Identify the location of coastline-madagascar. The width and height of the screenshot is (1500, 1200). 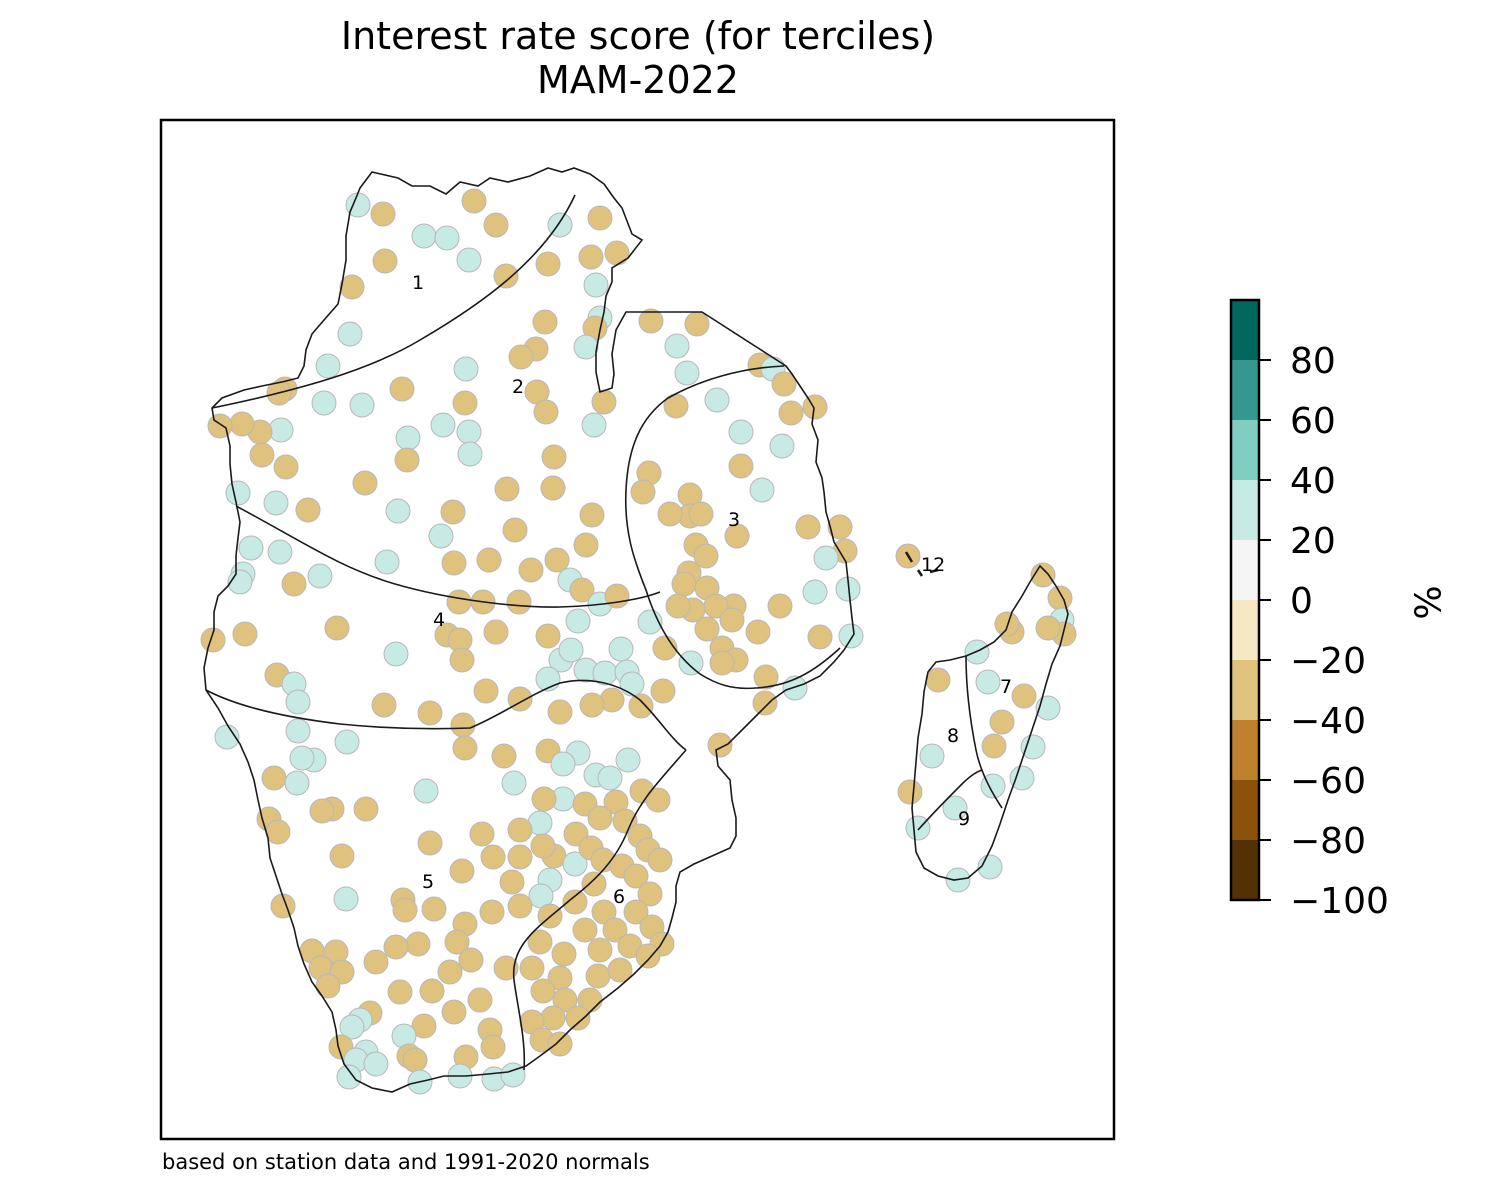
(990, 722).